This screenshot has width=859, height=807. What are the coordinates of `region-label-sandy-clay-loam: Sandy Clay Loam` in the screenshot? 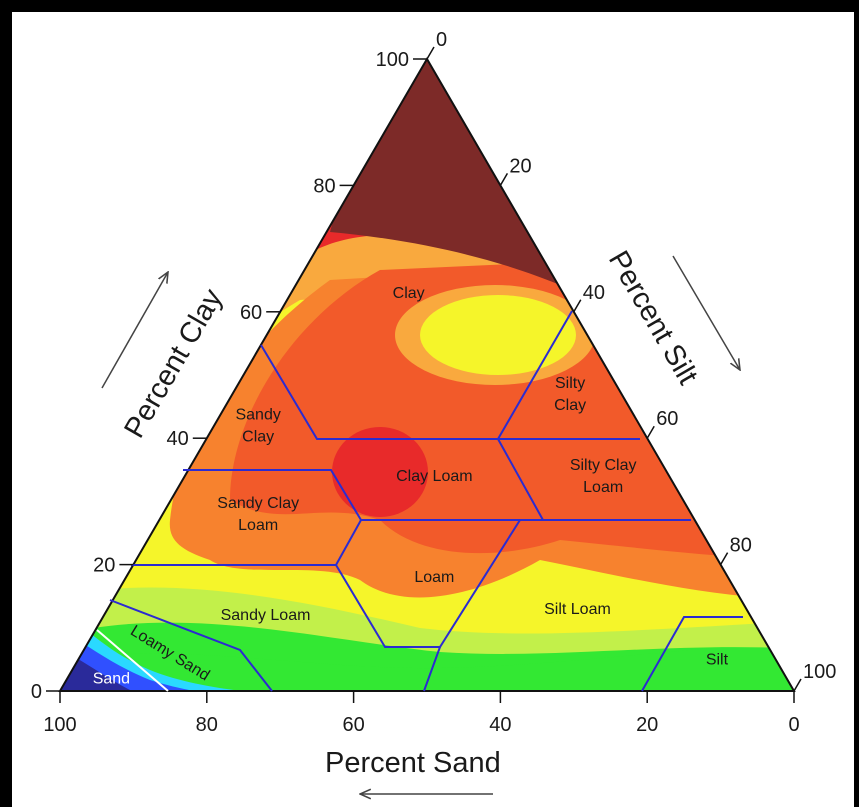 It's located at (258, 514).